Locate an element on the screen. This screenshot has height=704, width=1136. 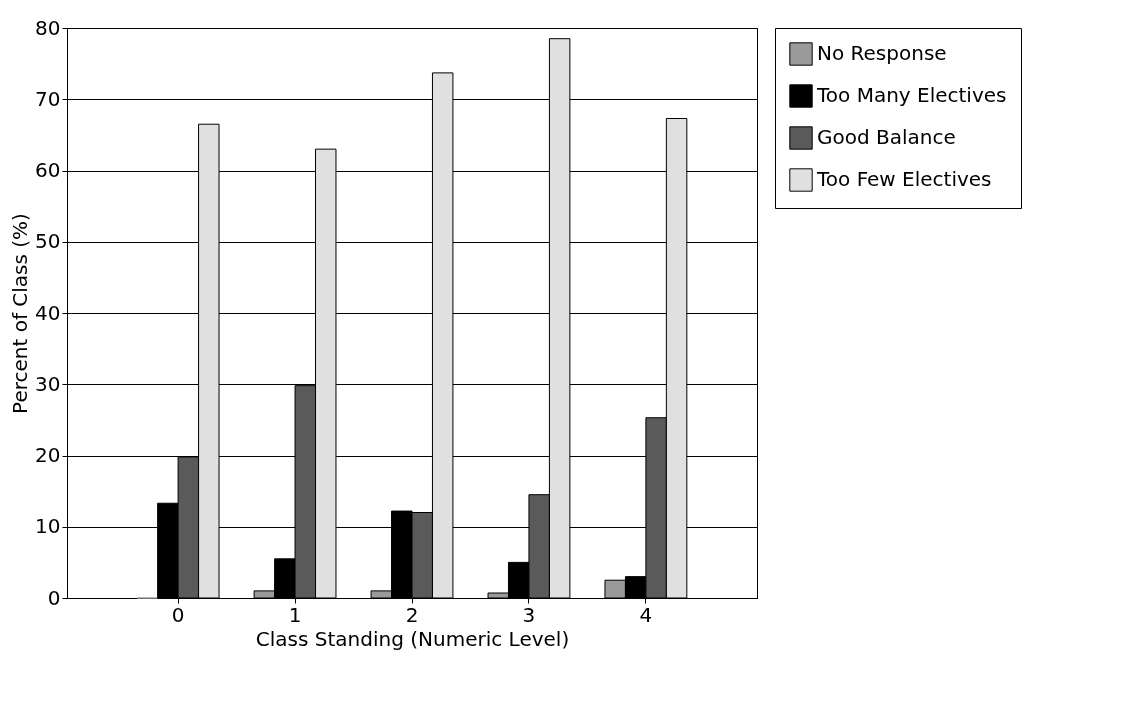
x-tick-label: 4 is located at coordinates (646, 614).